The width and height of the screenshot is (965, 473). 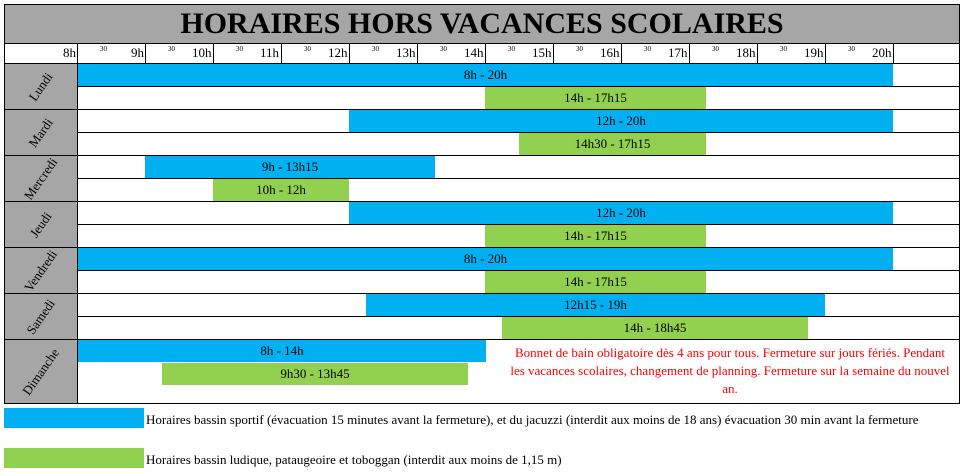 I want to click on day-label-cell: Mercredi, so click(x=41, y=178).